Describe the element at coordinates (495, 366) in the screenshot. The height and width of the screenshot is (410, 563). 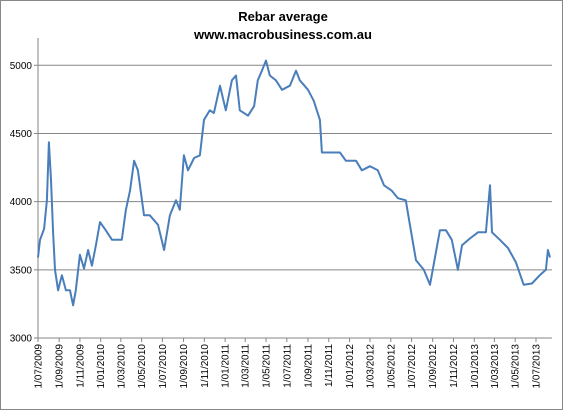
I see `x-tick-label: 1/03/2013` at that location.